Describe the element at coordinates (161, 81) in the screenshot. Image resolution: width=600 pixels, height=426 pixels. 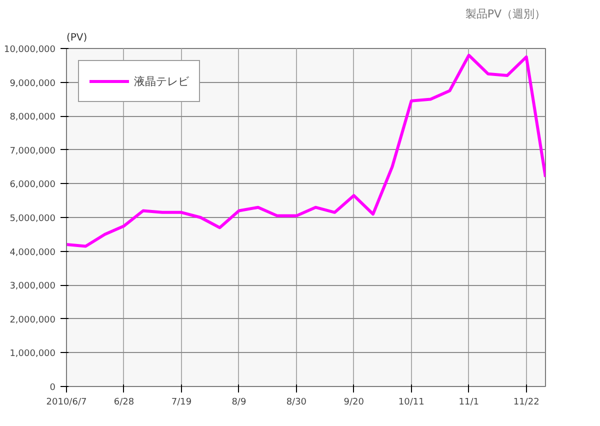
I see `legend-label: 液晶テレビ` at that location.